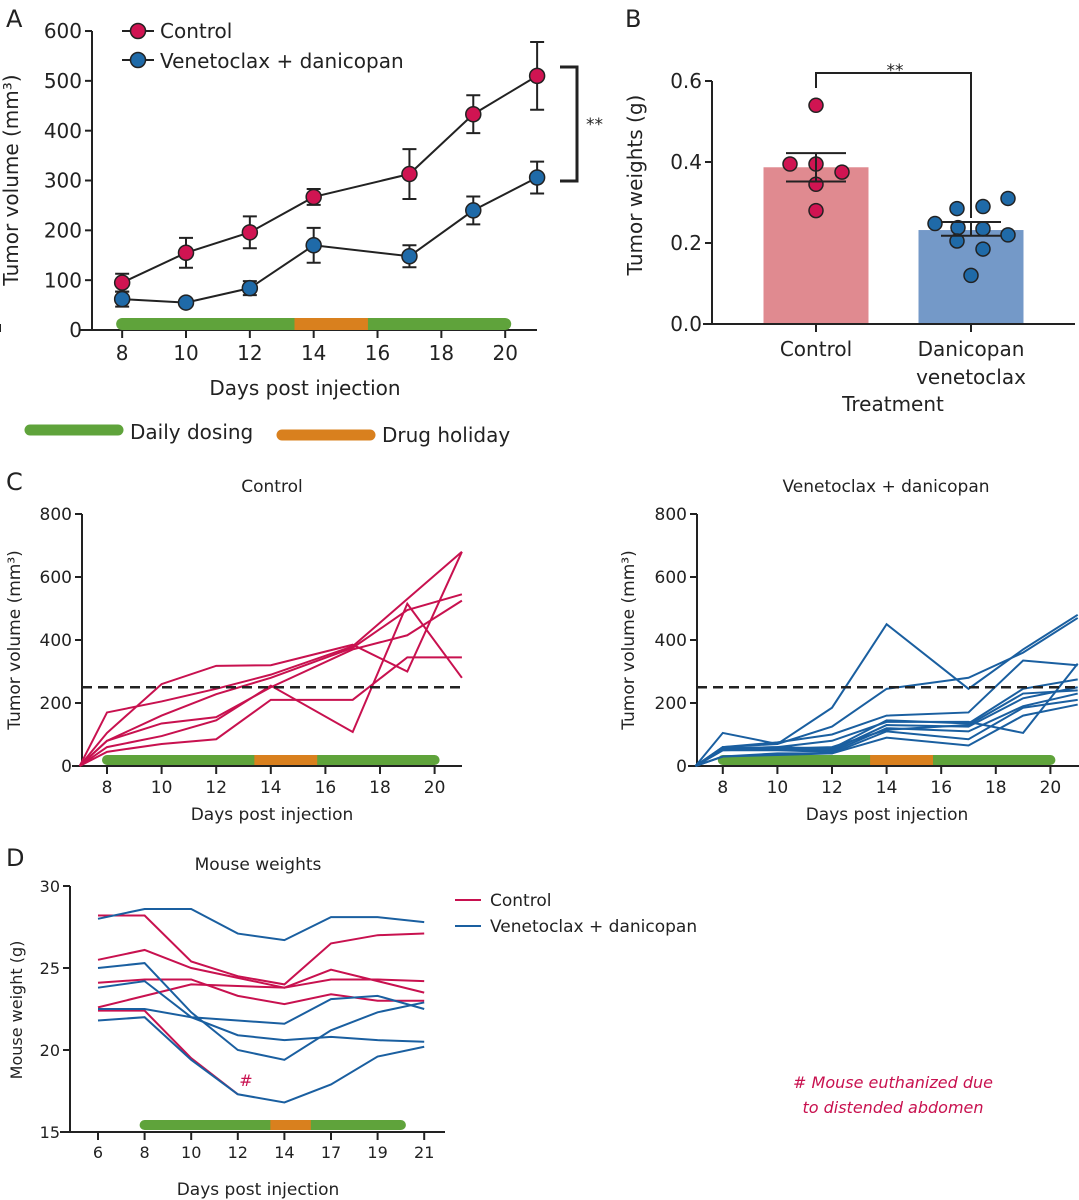 This screenshot has height=1200, width=1079. I want to click on b-category-control: Control, so click(816, 349).